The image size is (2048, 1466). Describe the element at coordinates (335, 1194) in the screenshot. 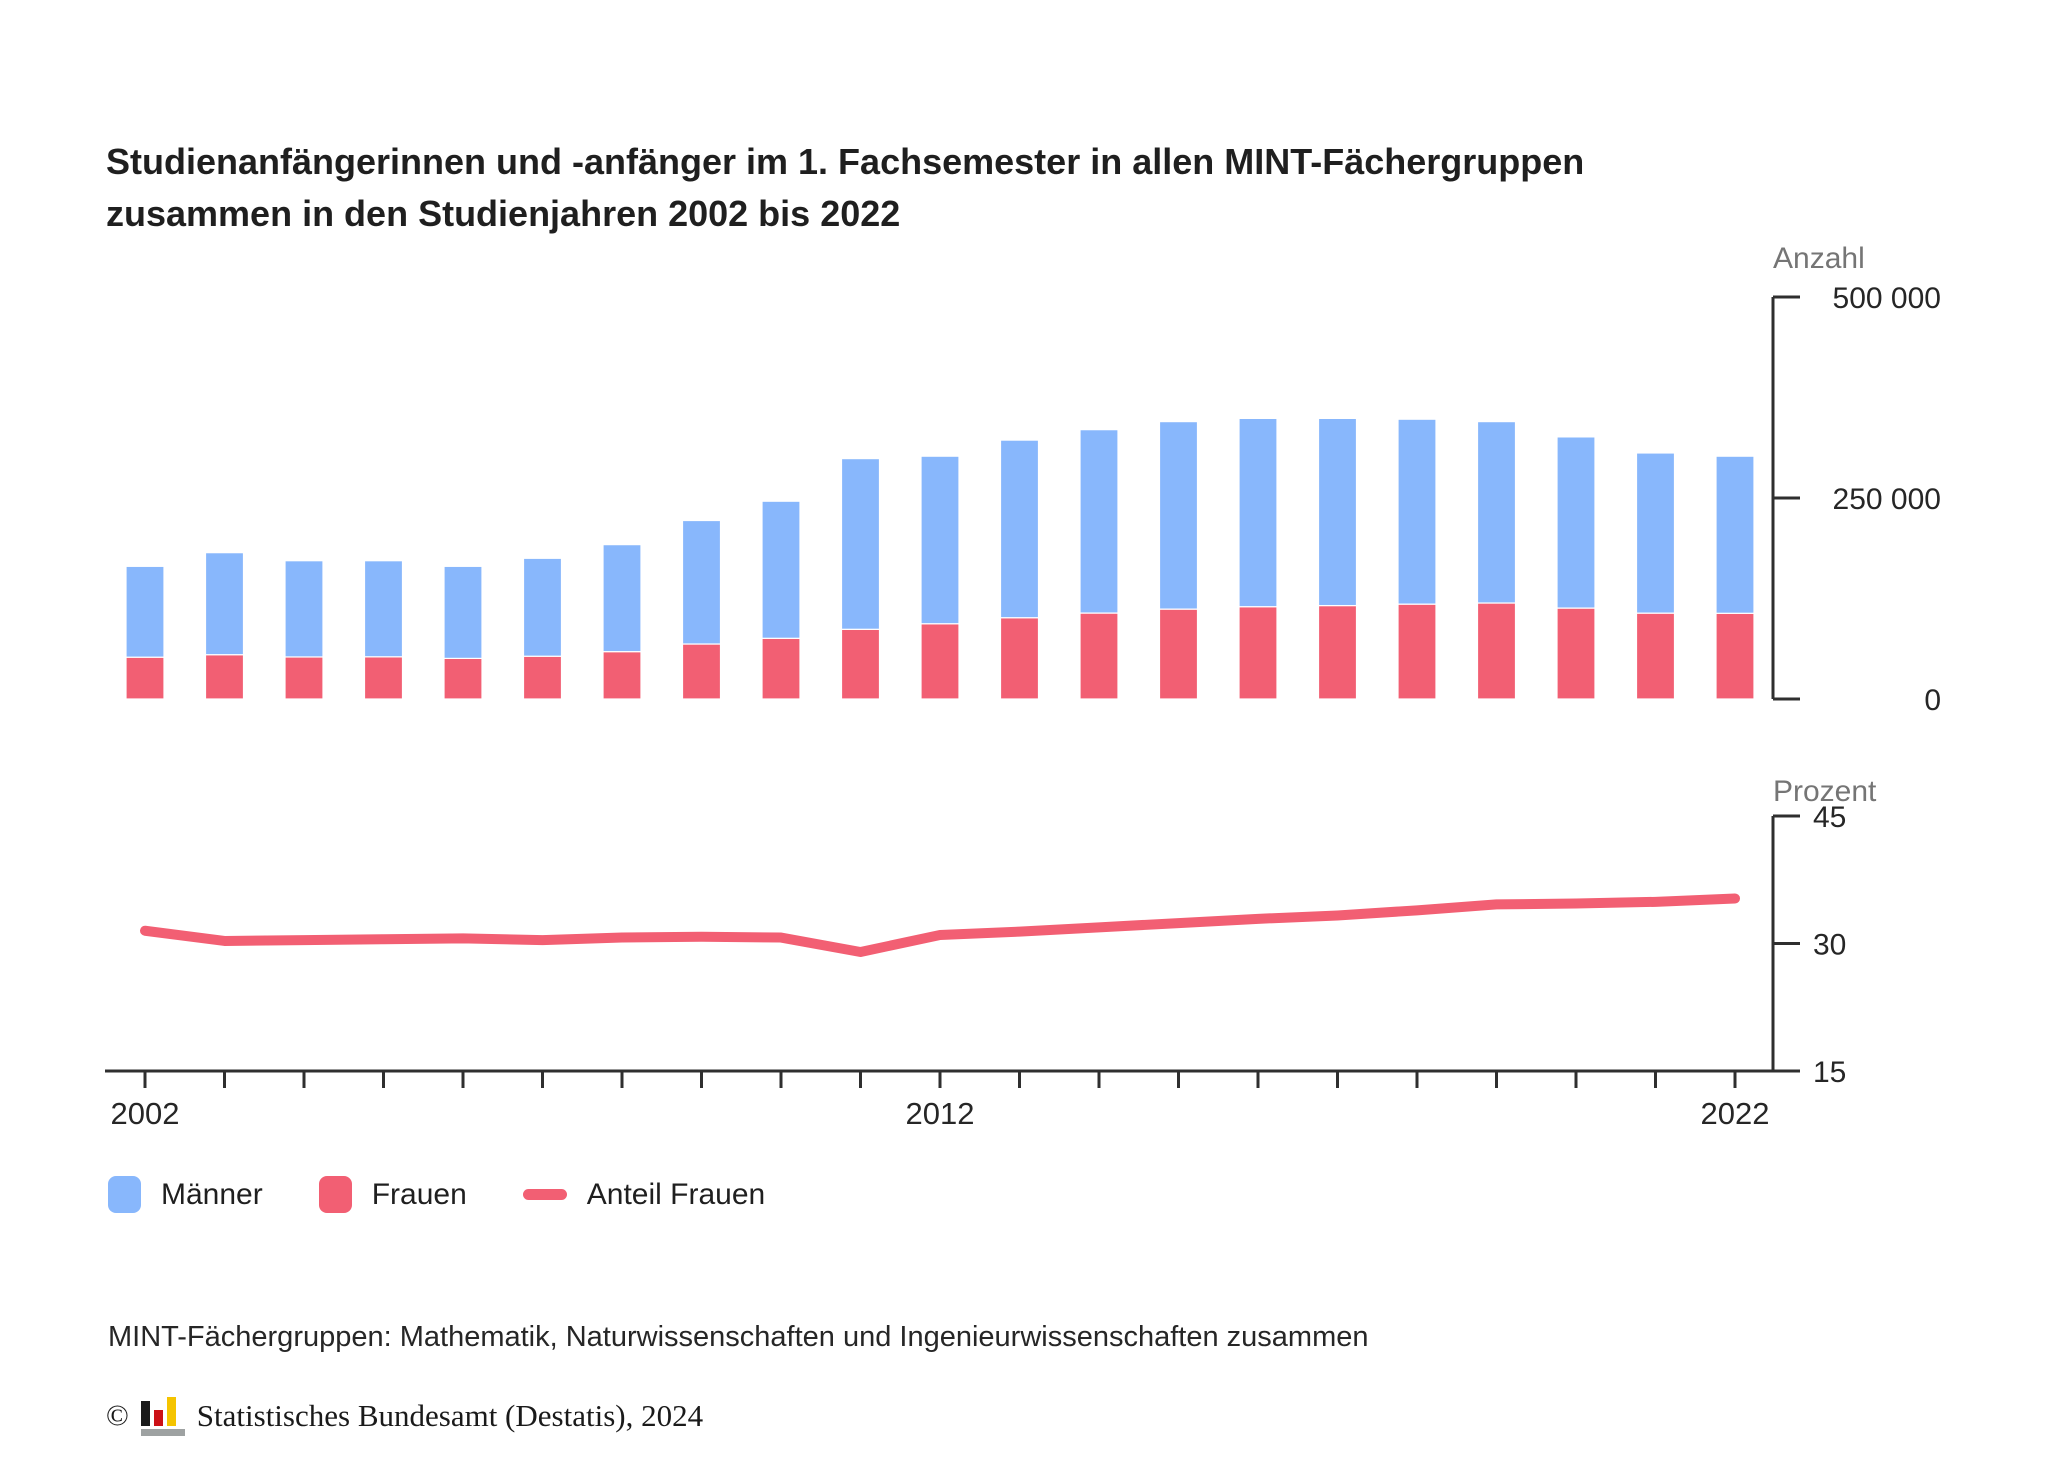

I see `frauen-swatch-icon` at that location.